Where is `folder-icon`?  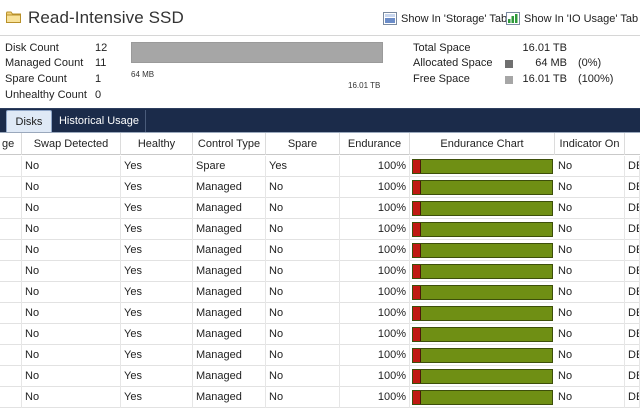
folder-icon is located at coordinates (13, 17).